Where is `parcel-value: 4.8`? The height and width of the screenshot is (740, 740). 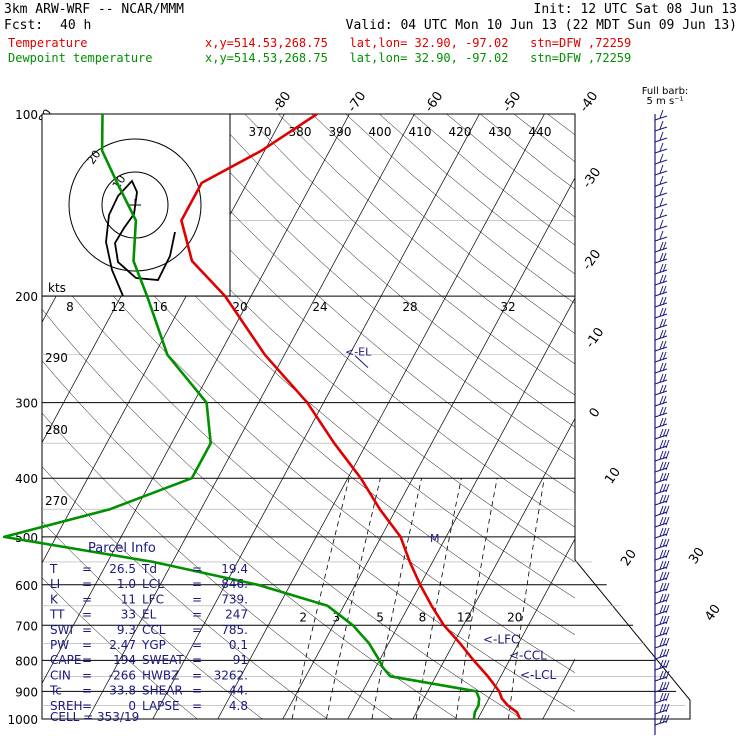 parcel-value: 4.8 is located at coordinates (238, 706).